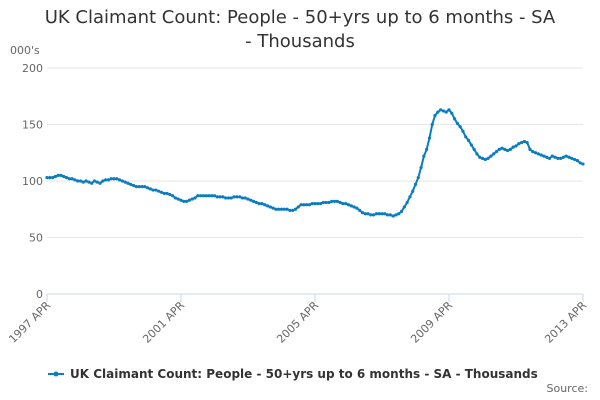 The height and width of the screenshot is (400, 600). Describe the element at coordinates (36, 238) in the screenshot. I see `y-tick-label: 50` at that location.